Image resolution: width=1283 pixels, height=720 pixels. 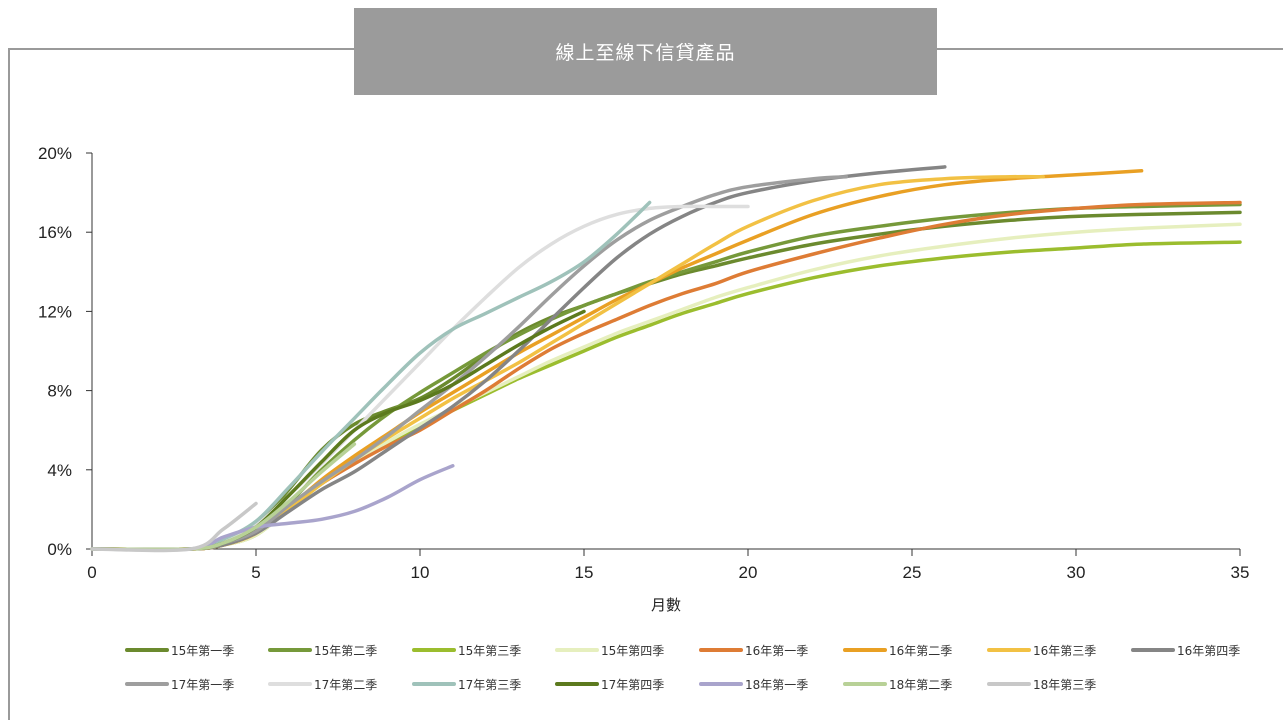 I want to click on x-axis-label: 月數, so click(x=666, y=605).